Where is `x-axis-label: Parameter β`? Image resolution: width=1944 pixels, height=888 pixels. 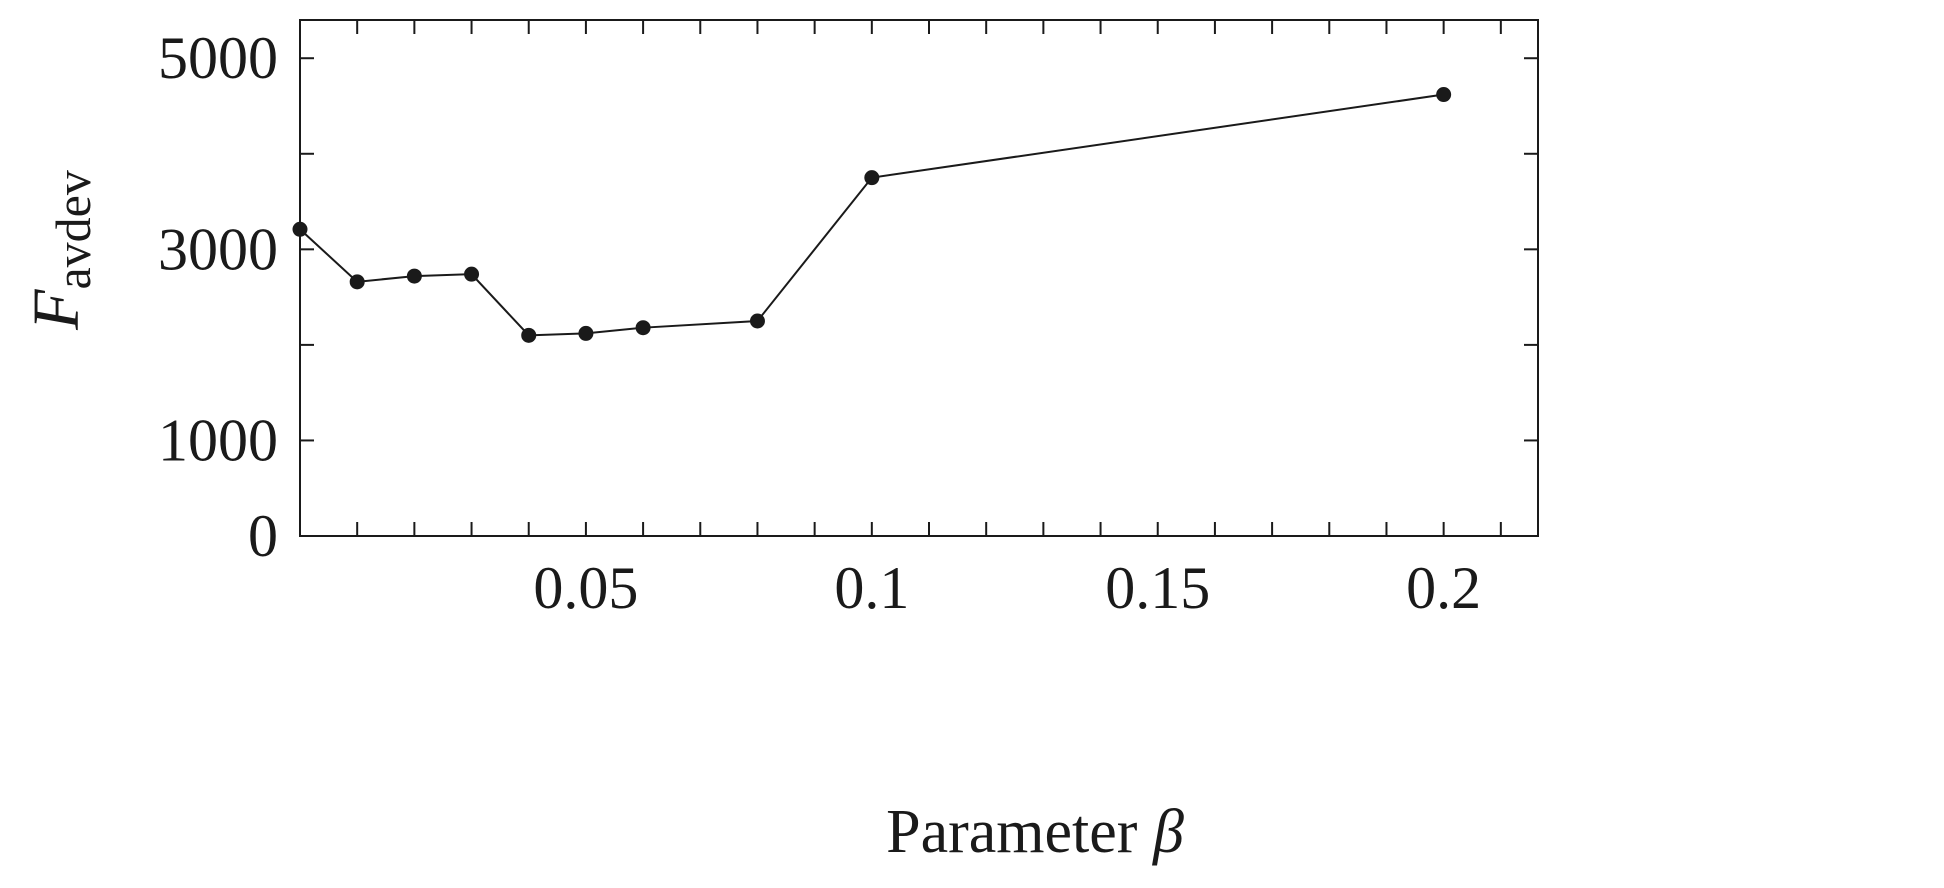 x-axis-label: Parameter β is located at coordinates (1035, 832).